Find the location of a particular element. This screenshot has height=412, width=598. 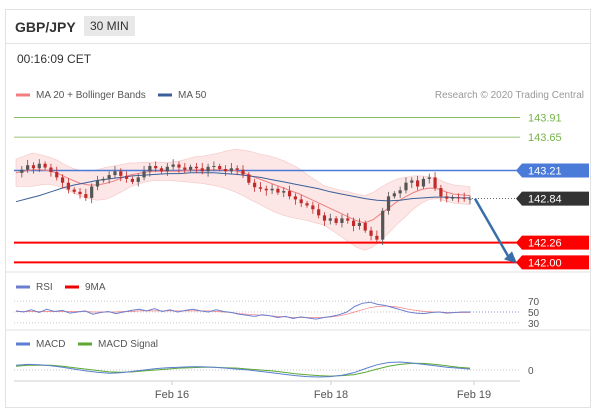

macd-lines is located at coordinates (243, 369).